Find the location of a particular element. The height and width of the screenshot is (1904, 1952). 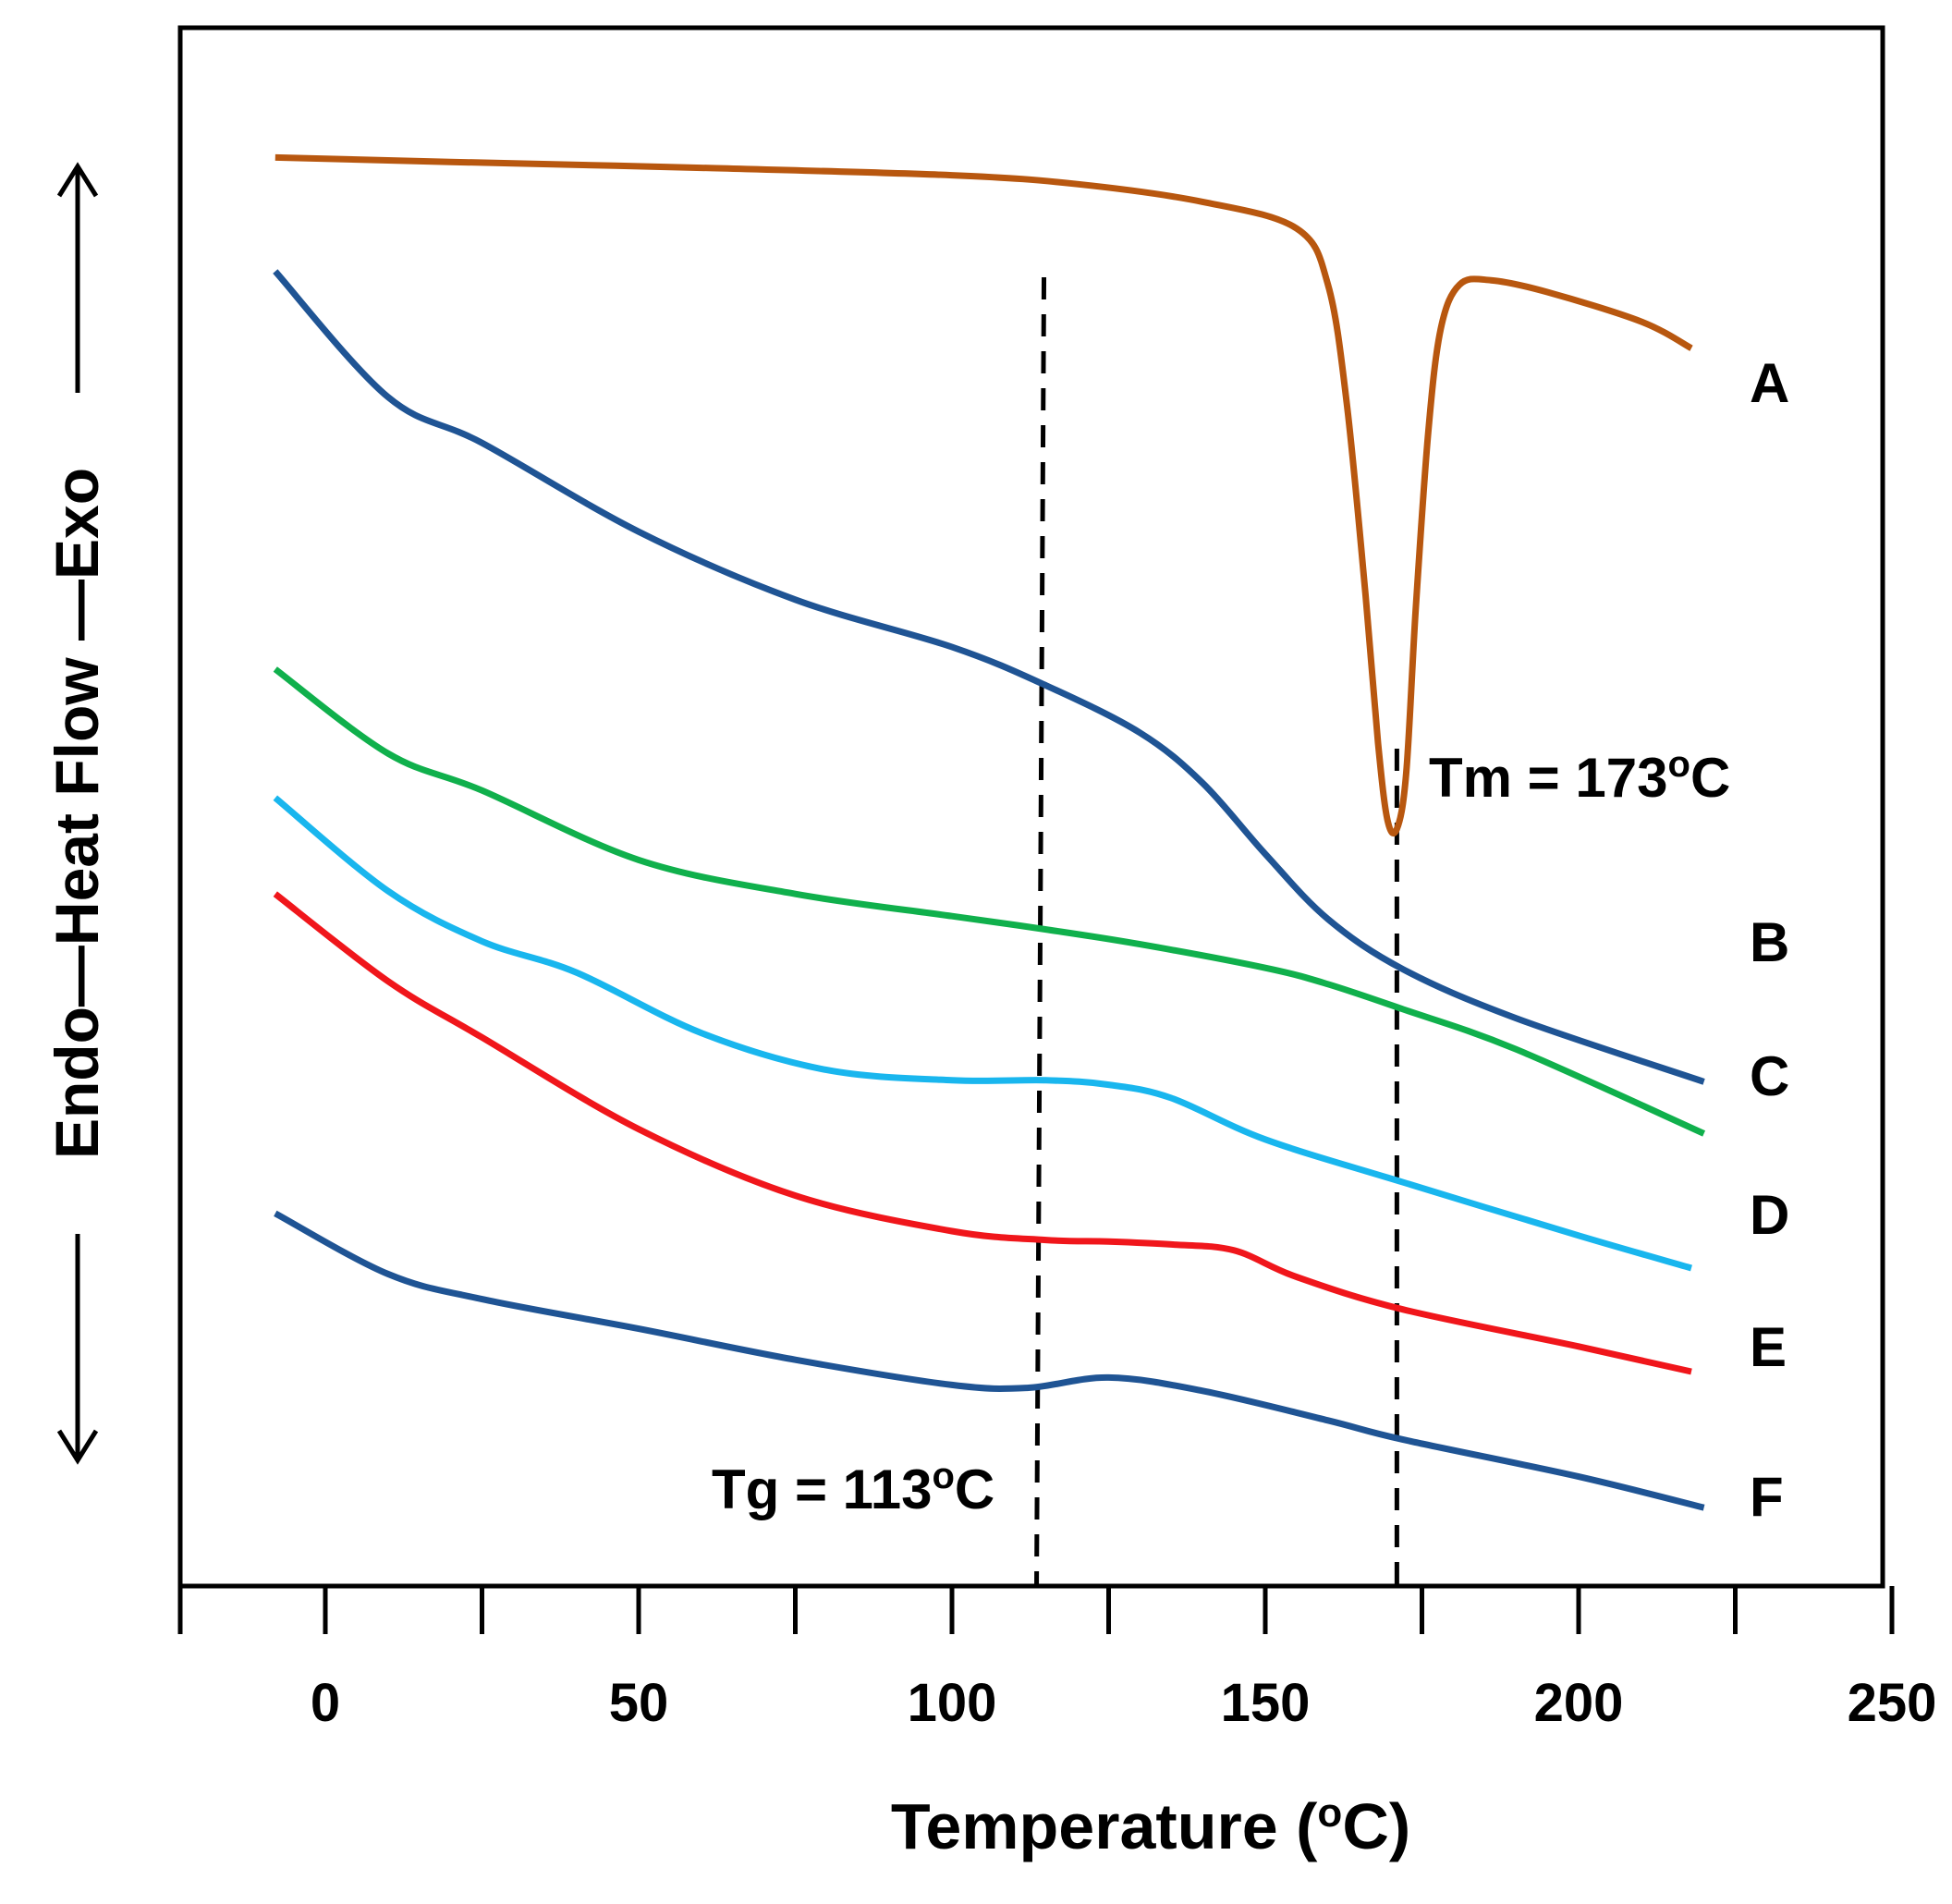

x-tick-label: 0 is located at coordinates (325, 1703).